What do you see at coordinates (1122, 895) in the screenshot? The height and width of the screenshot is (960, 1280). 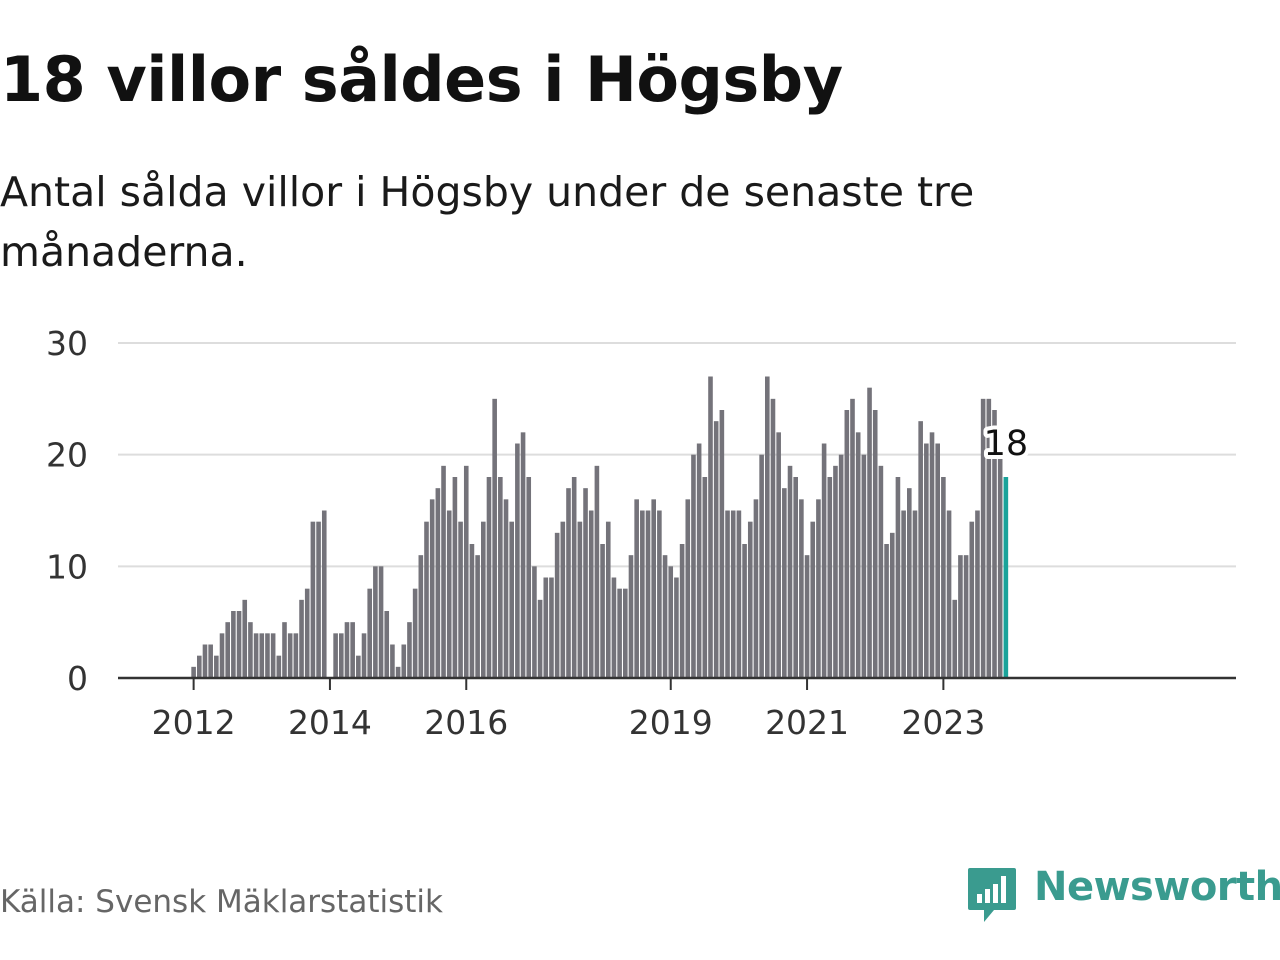 I see `newsworthy-logo: Newsworthy` at bounding box center [1122, 895].